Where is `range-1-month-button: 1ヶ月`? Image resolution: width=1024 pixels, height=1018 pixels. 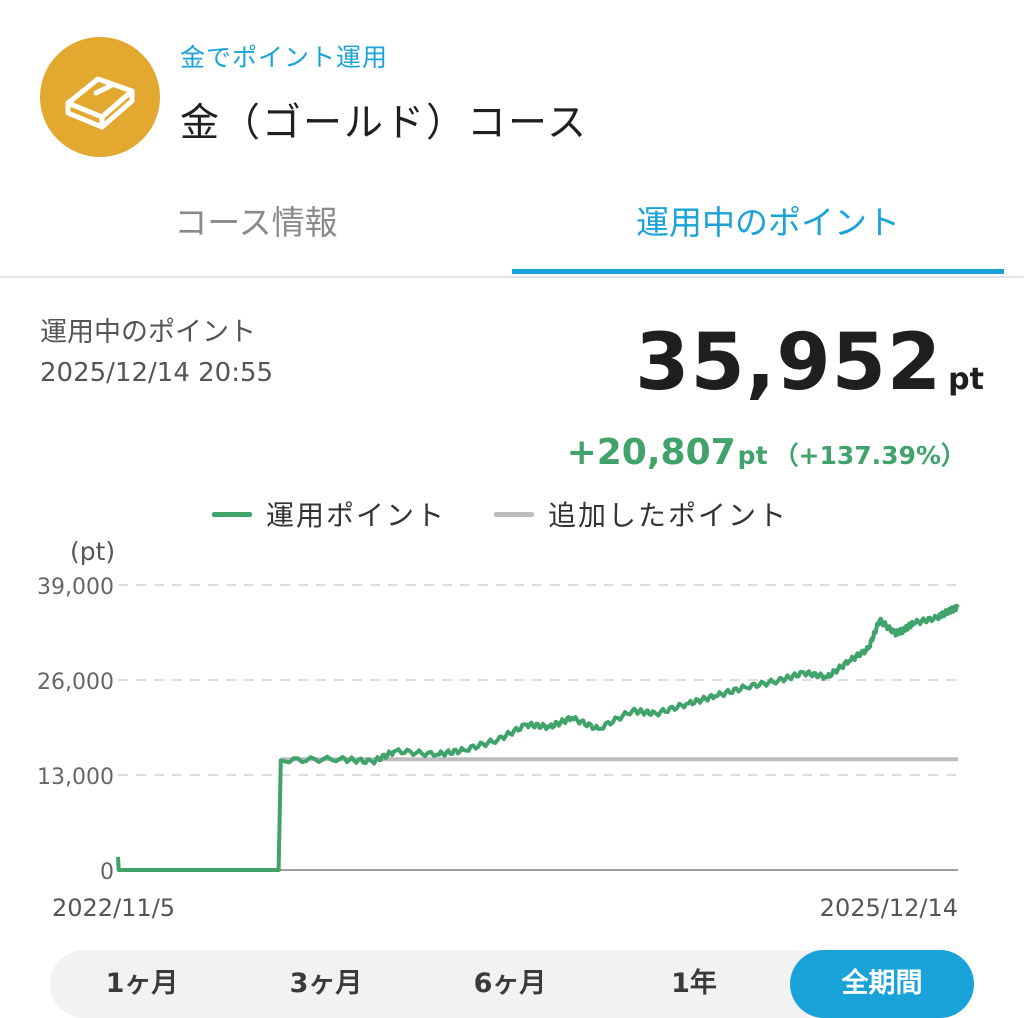 range-1-month-button: 1ヶ月 is located at coordinates (142, 983).